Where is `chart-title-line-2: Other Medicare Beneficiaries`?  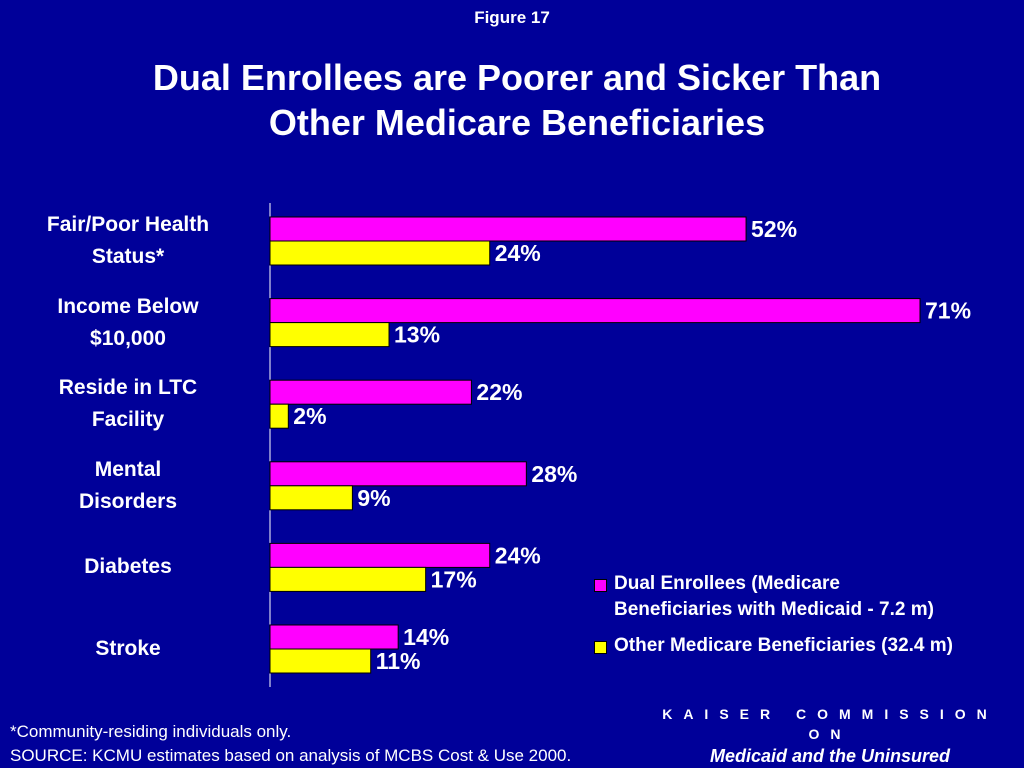
chart-title-line-2: Other Medicare Beneficiaries is located at coordinates (517, 122).